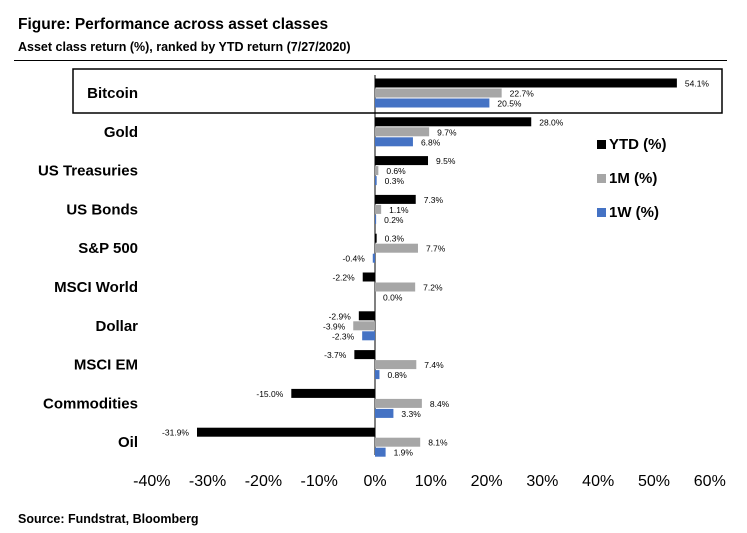  What do you see at coordinates (108, 248) in the screenshot?
I see `category-label: S&P 500` at bounding box center [108, 248].